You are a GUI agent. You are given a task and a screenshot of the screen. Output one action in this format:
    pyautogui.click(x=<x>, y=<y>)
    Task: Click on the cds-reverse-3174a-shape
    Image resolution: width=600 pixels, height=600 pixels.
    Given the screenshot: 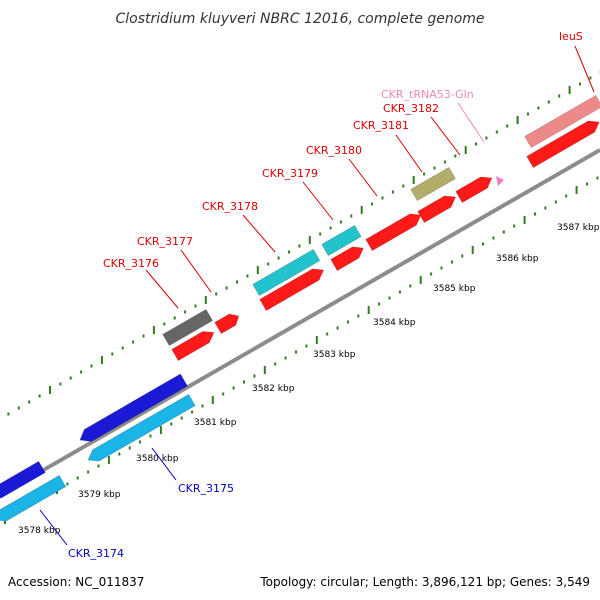 What is the action you would take?
    pyautogui.click(x=23, y=479)
    